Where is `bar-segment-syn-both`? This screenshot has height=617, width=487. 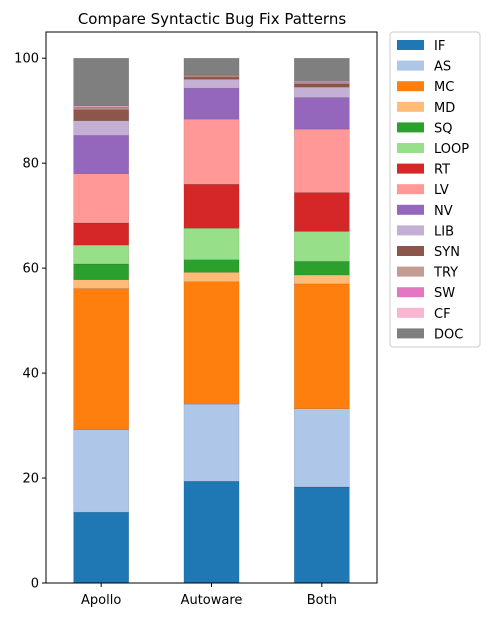
bar-segment-syn-both is located at coordinates (321, 85).